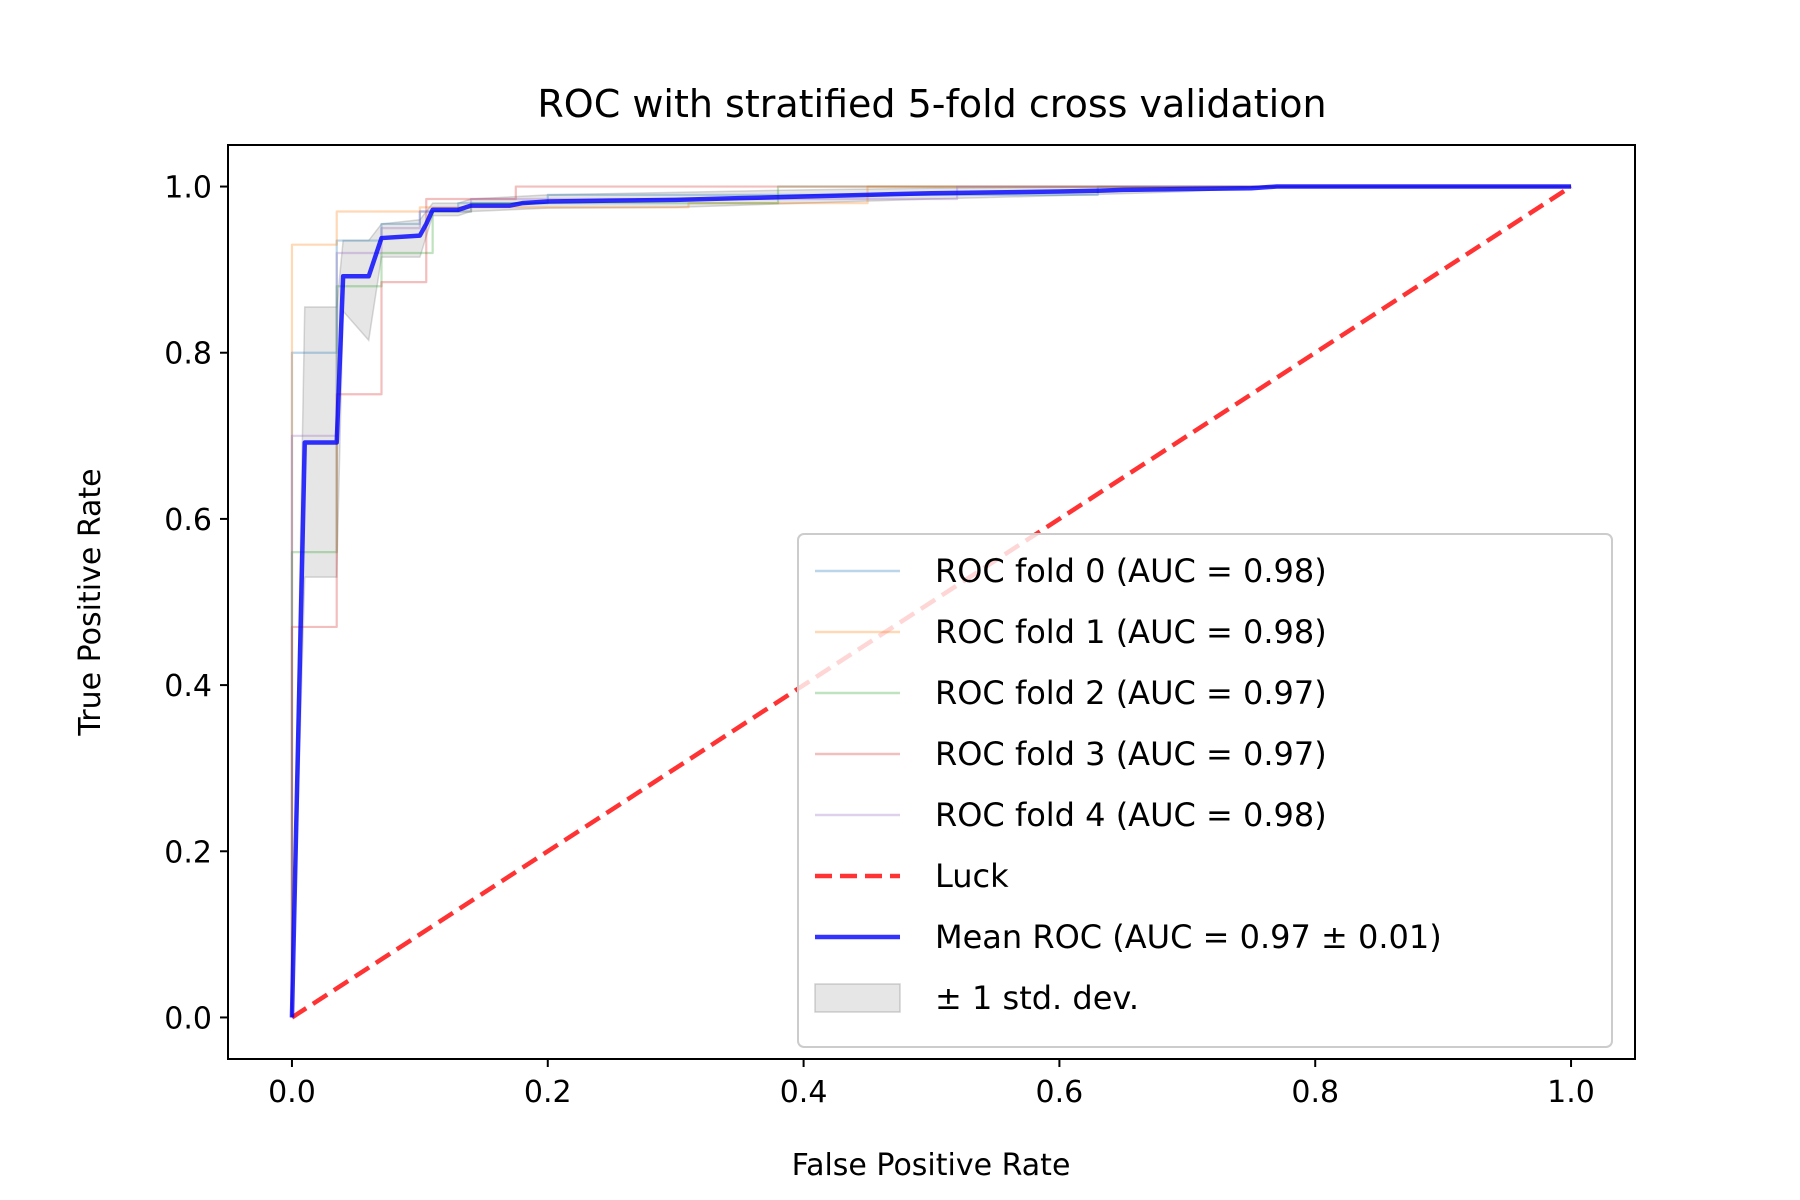 The width and height of the screenshot is (1800, 1200). I want to click on x-tick-label: 0.0, so click(292, 1092).